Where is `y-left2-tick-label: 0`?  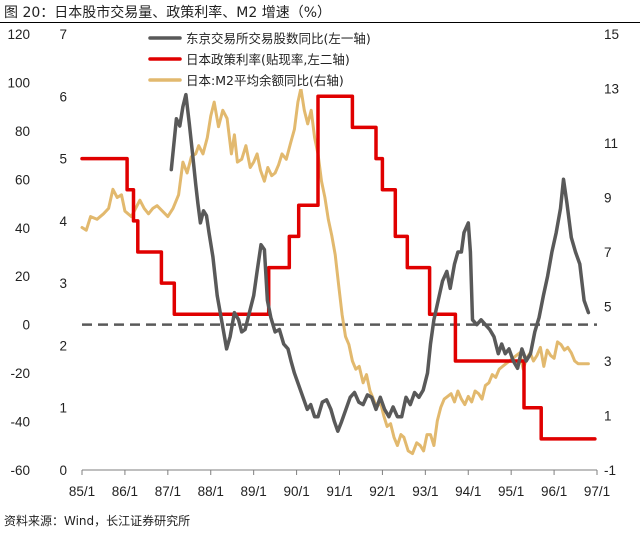
y-left2-tick-label: 0 is located at coordinates (63, 470).